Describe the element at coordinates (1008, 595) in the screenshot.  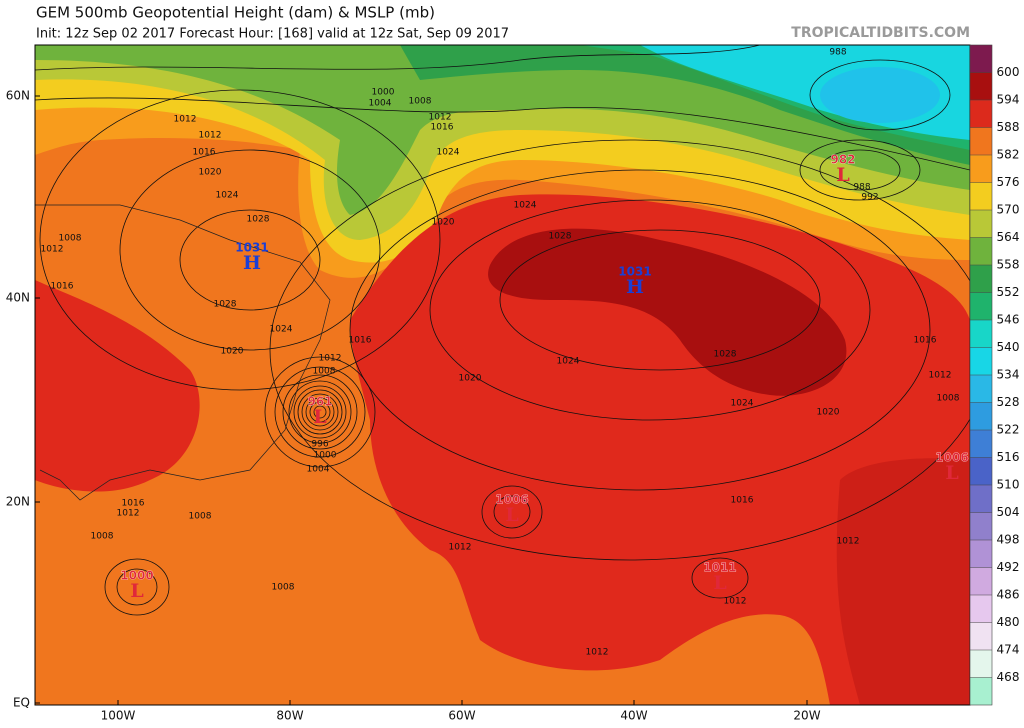
I see `colorbar-label: 486` at that location.